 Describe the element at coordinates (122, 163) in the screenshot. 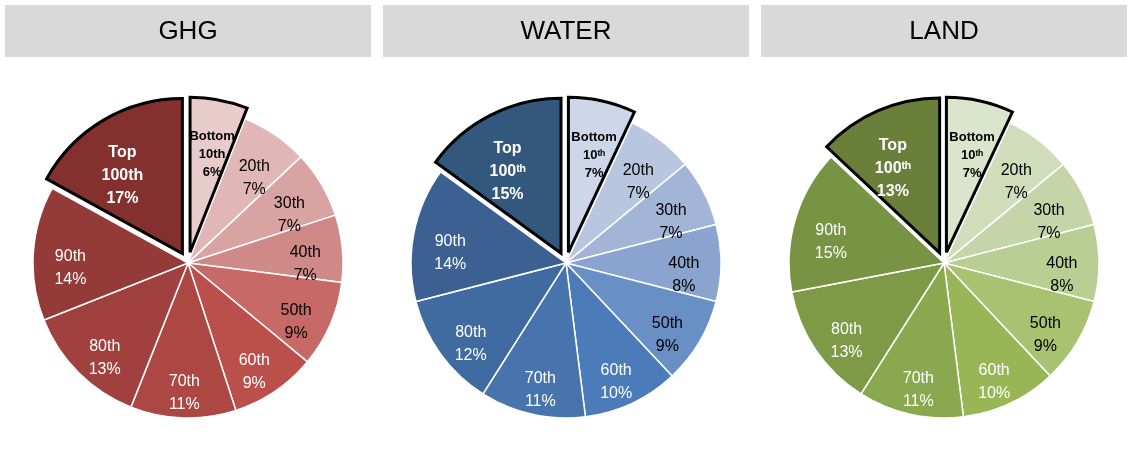

I see `slice-label: Top 100th` at that location.